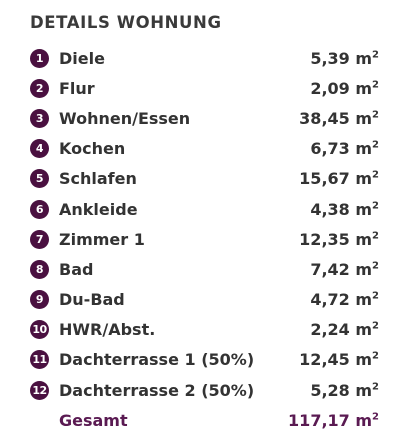  Describe the element at coordinates (333, 420) in the screenshot. I see `total-area: 117,17 m2` at that location.